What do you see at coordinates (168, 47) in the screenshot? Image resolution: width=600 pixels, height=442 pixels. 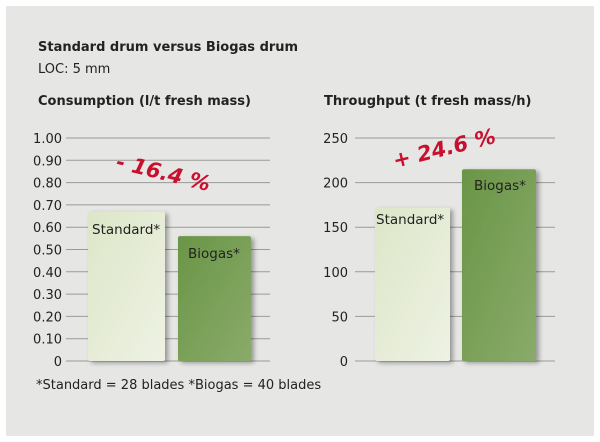 I see `figure-title: Standard drum versus Biogas drum` at bounding box center [168, 47].